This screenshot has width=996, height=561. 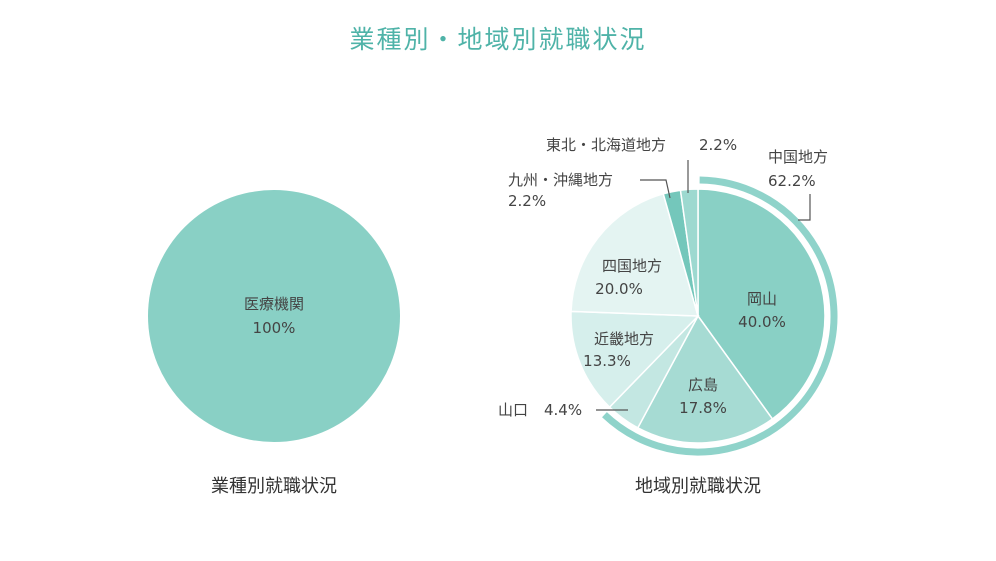 What do you see at coordinates (635, 359) in the screenshot?
I see `pie-slice-kinki` at bounding box center [635, 359].